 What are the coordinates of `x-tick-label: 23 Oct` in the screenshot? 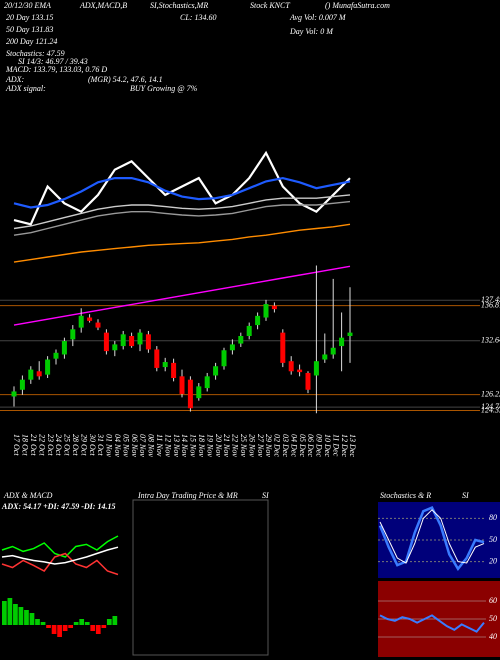 It's located at (50, 445).